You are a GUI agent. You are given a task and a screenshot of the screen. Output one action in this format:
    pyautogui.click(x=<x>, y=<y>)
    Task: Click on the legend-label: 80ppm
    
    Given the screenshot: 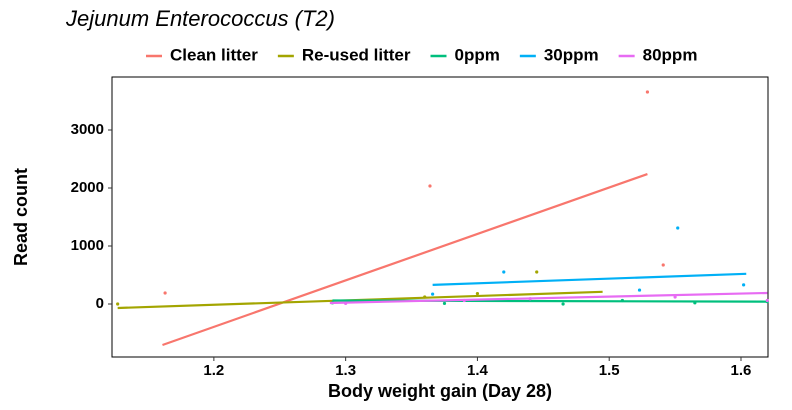 What is the action you would take?
    pyautogui.click(x=670, y=54)
    